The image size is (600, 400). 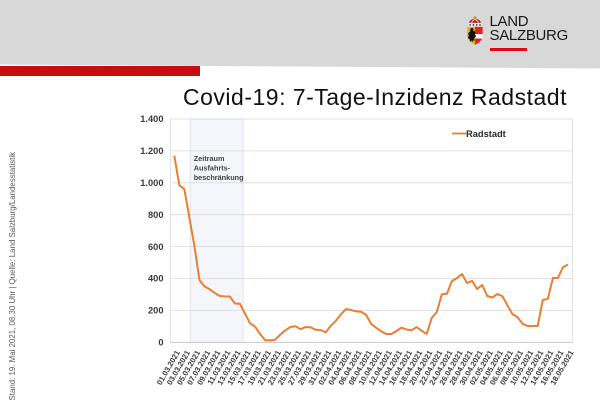 What do you see at coordinates (156, 215) in the screenshot?
I see `svg-text: 800` at bounding box center [156, 215].